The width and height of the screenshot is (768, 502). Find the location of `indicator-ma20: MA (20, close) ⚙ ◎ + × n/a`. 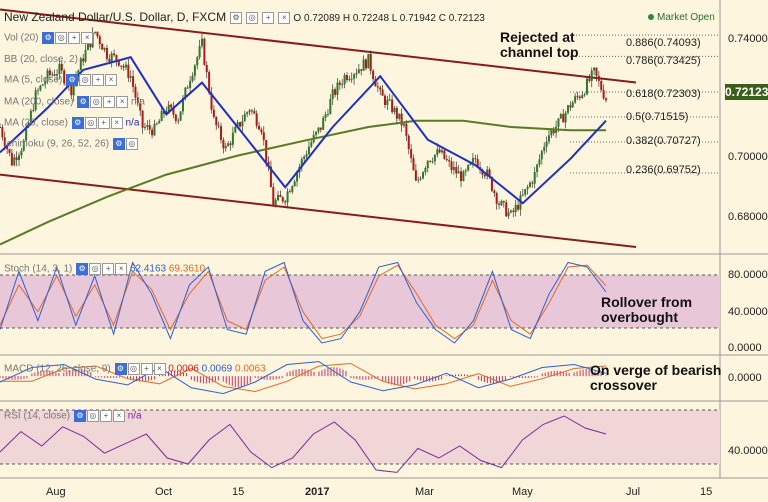

indicator-ma20: MA (20, close) ⚙ ◎ + × n/a is located at coordinates (72, 123).